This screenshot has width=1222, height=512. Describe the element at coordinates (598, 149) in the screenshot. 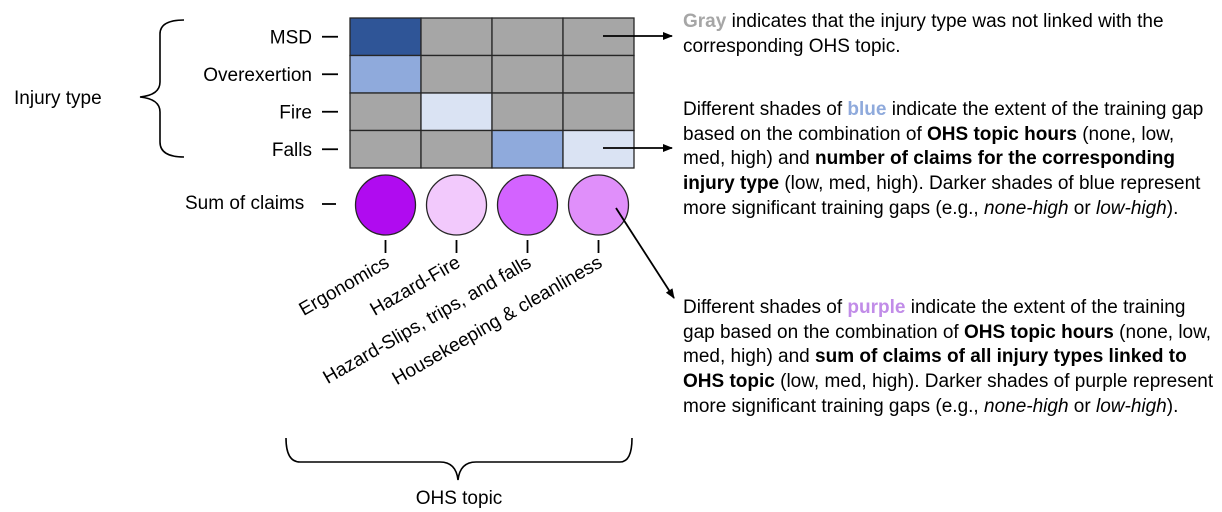

I see `heatmap-cell-falls-housekeeping-cleanliness` at that location.